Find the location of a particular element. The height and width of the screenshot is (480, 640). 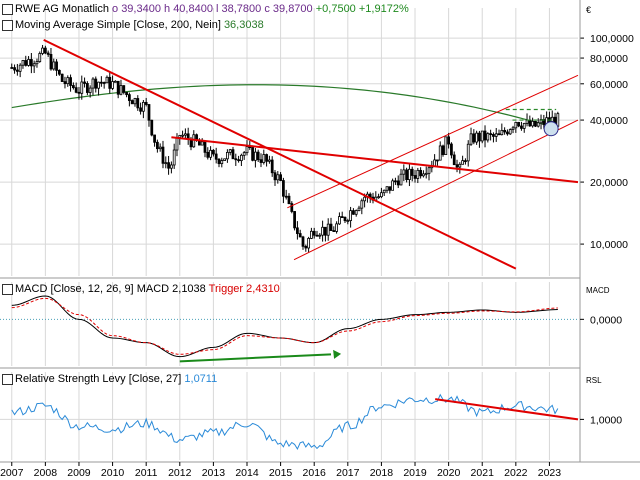

rsl-params: [Close, 27] is located at coordinates (155, 379).